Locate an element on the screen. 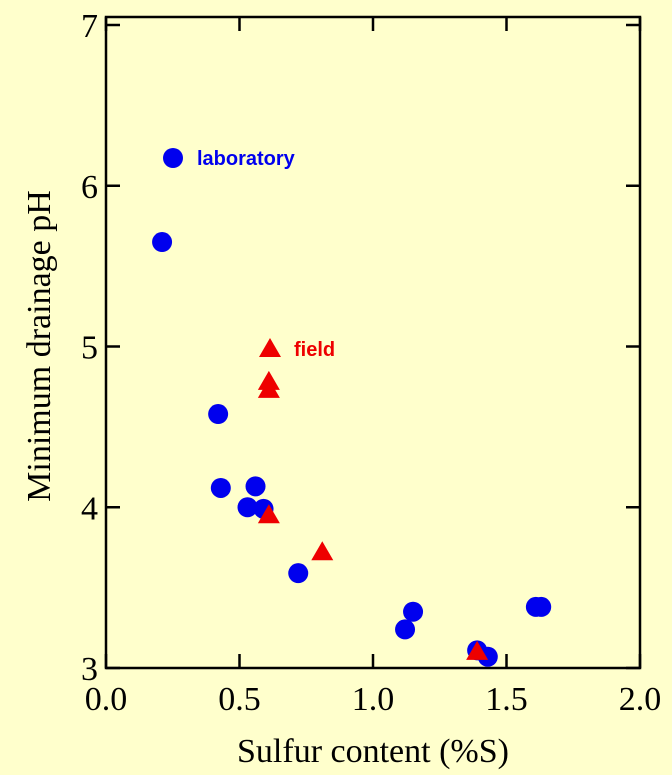 The image size is (672, 775). x-tick-label: 0.0 is located at coordinates (106, 699).